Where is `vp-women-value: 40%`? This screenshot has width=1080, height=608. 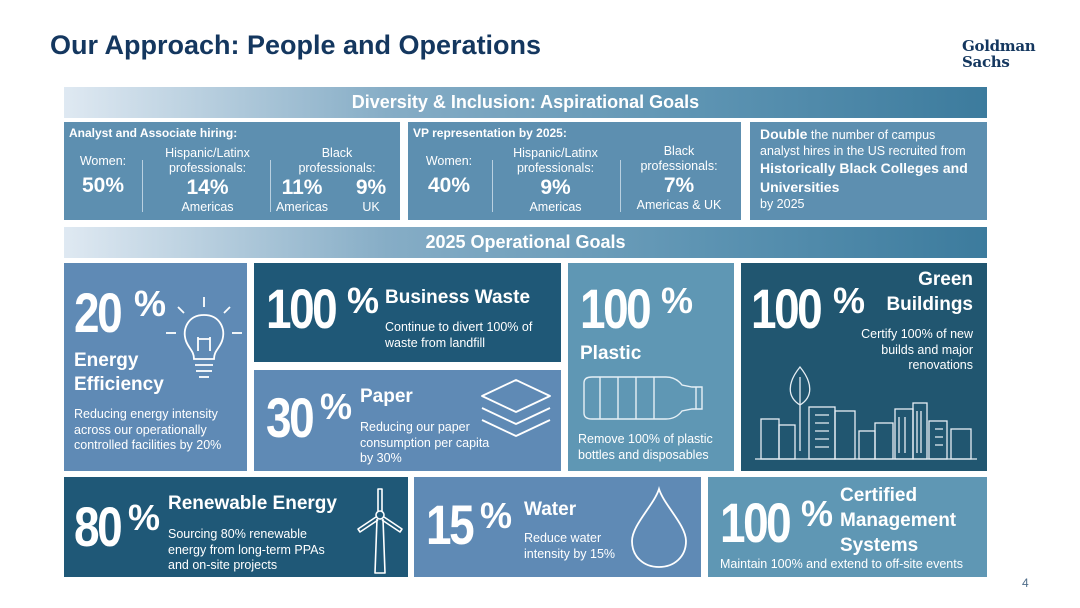 vp-women-value: 40% is located at coordinates (449, 185).